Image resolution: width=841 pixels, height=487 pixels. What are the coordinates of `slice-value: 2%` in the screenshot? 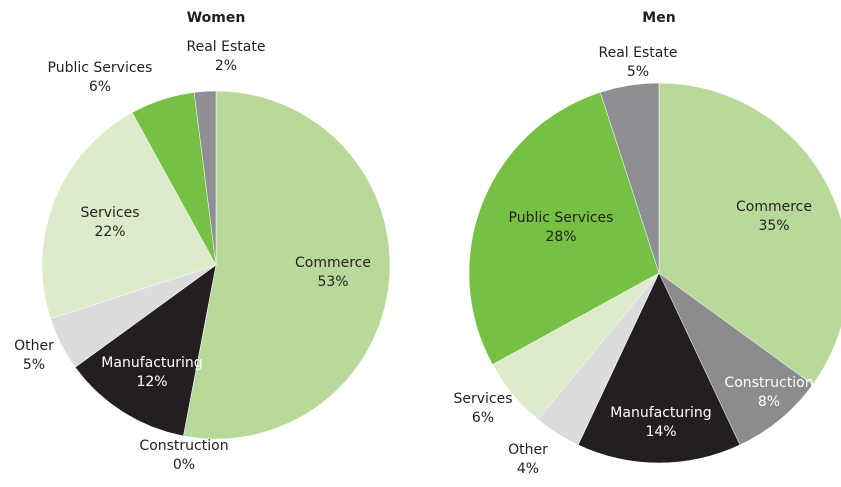 It's located at (226, 66).